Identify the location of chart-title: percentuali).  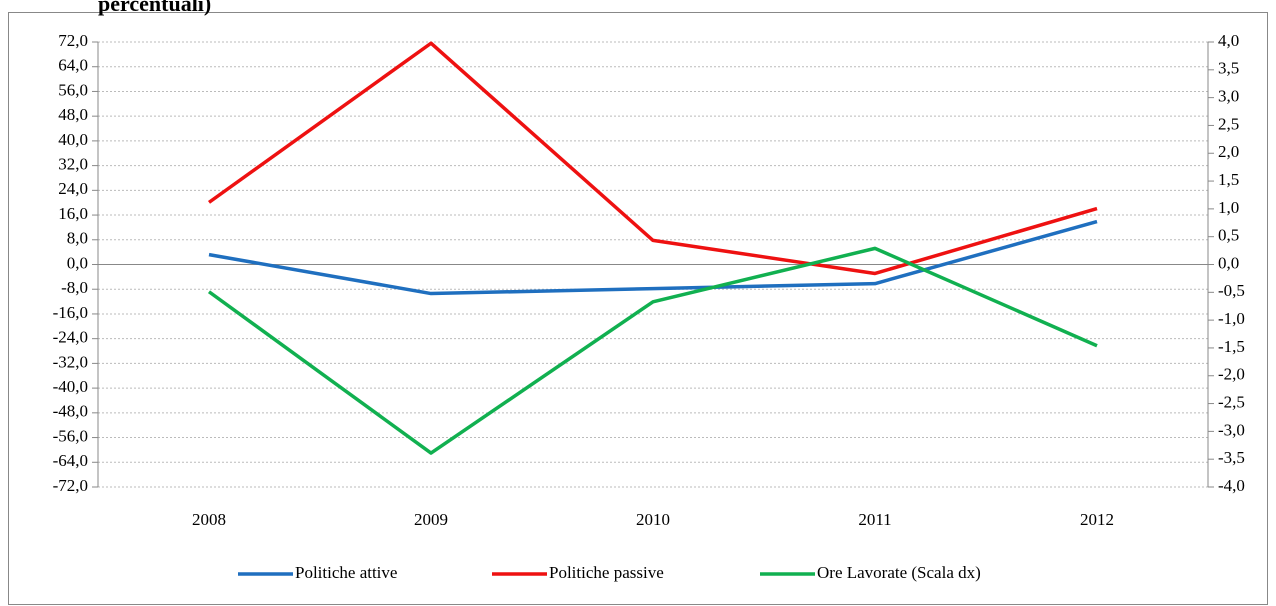
(154, 8).